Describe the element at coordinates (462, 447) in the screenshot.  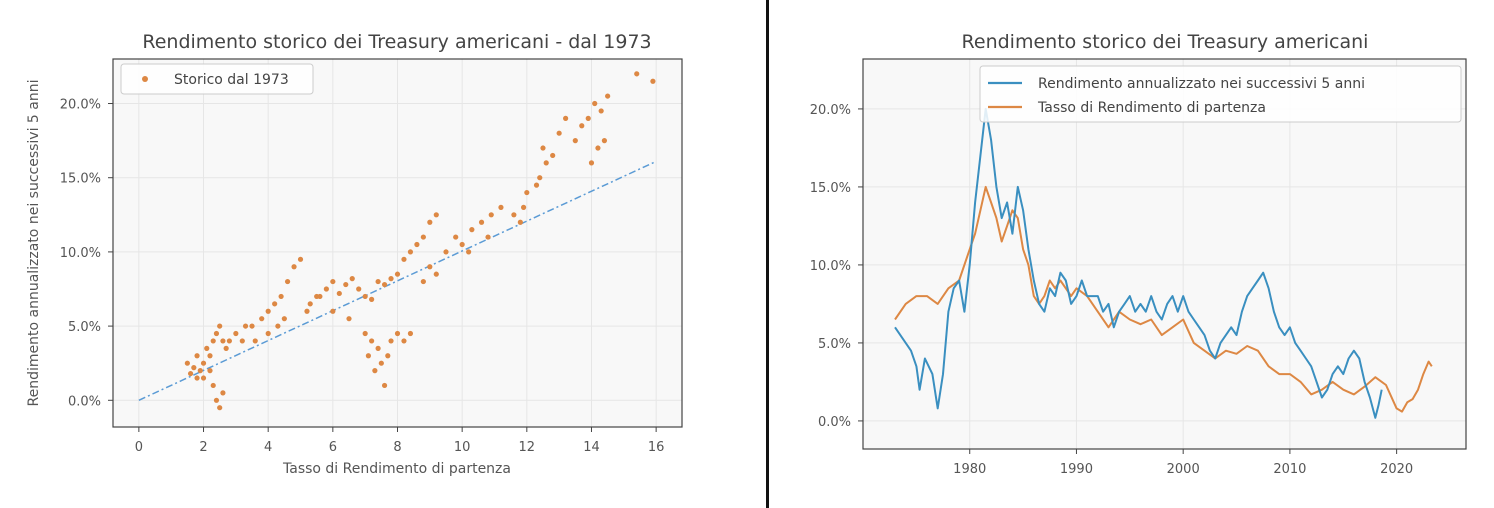
I see `left-x-tick-label: 10` at that location.